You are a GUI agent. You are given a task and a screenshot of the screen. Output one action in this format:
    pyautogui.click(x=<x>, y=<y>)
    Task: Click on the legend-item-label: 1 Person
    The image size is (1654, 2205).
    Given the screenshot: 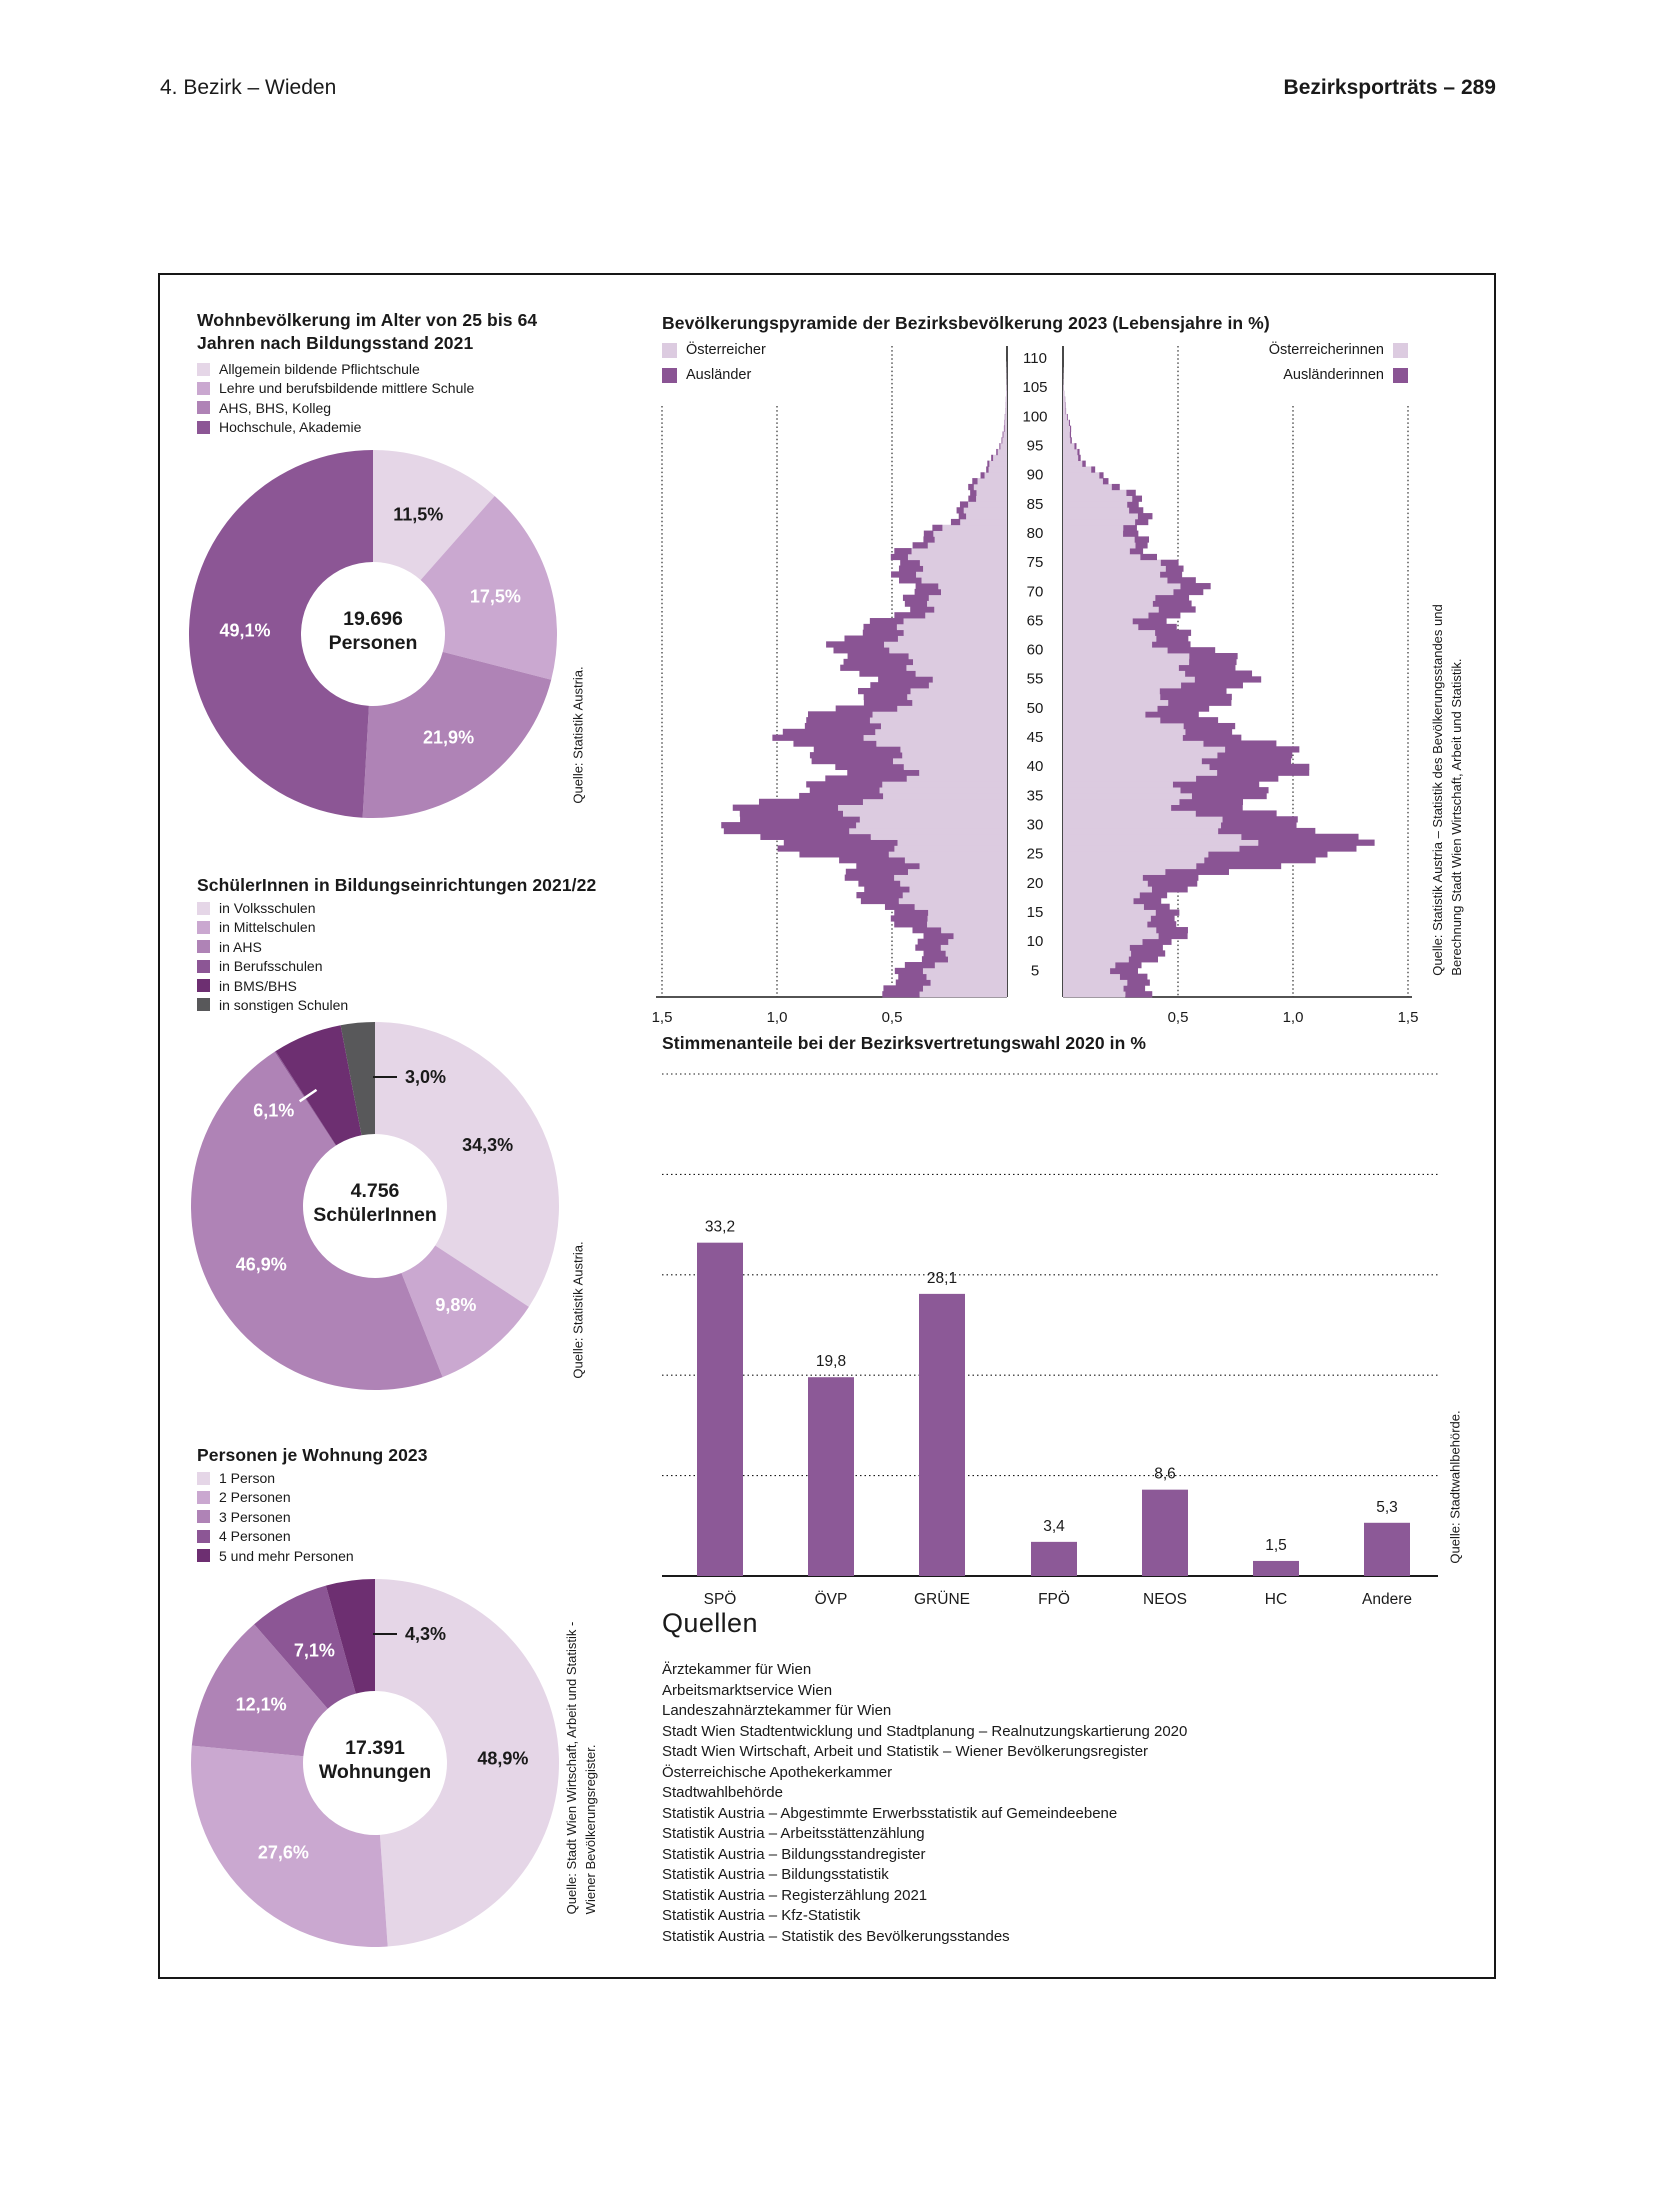 What is the action you would take?
    pyautogui.click(x=247, y=1478)
    